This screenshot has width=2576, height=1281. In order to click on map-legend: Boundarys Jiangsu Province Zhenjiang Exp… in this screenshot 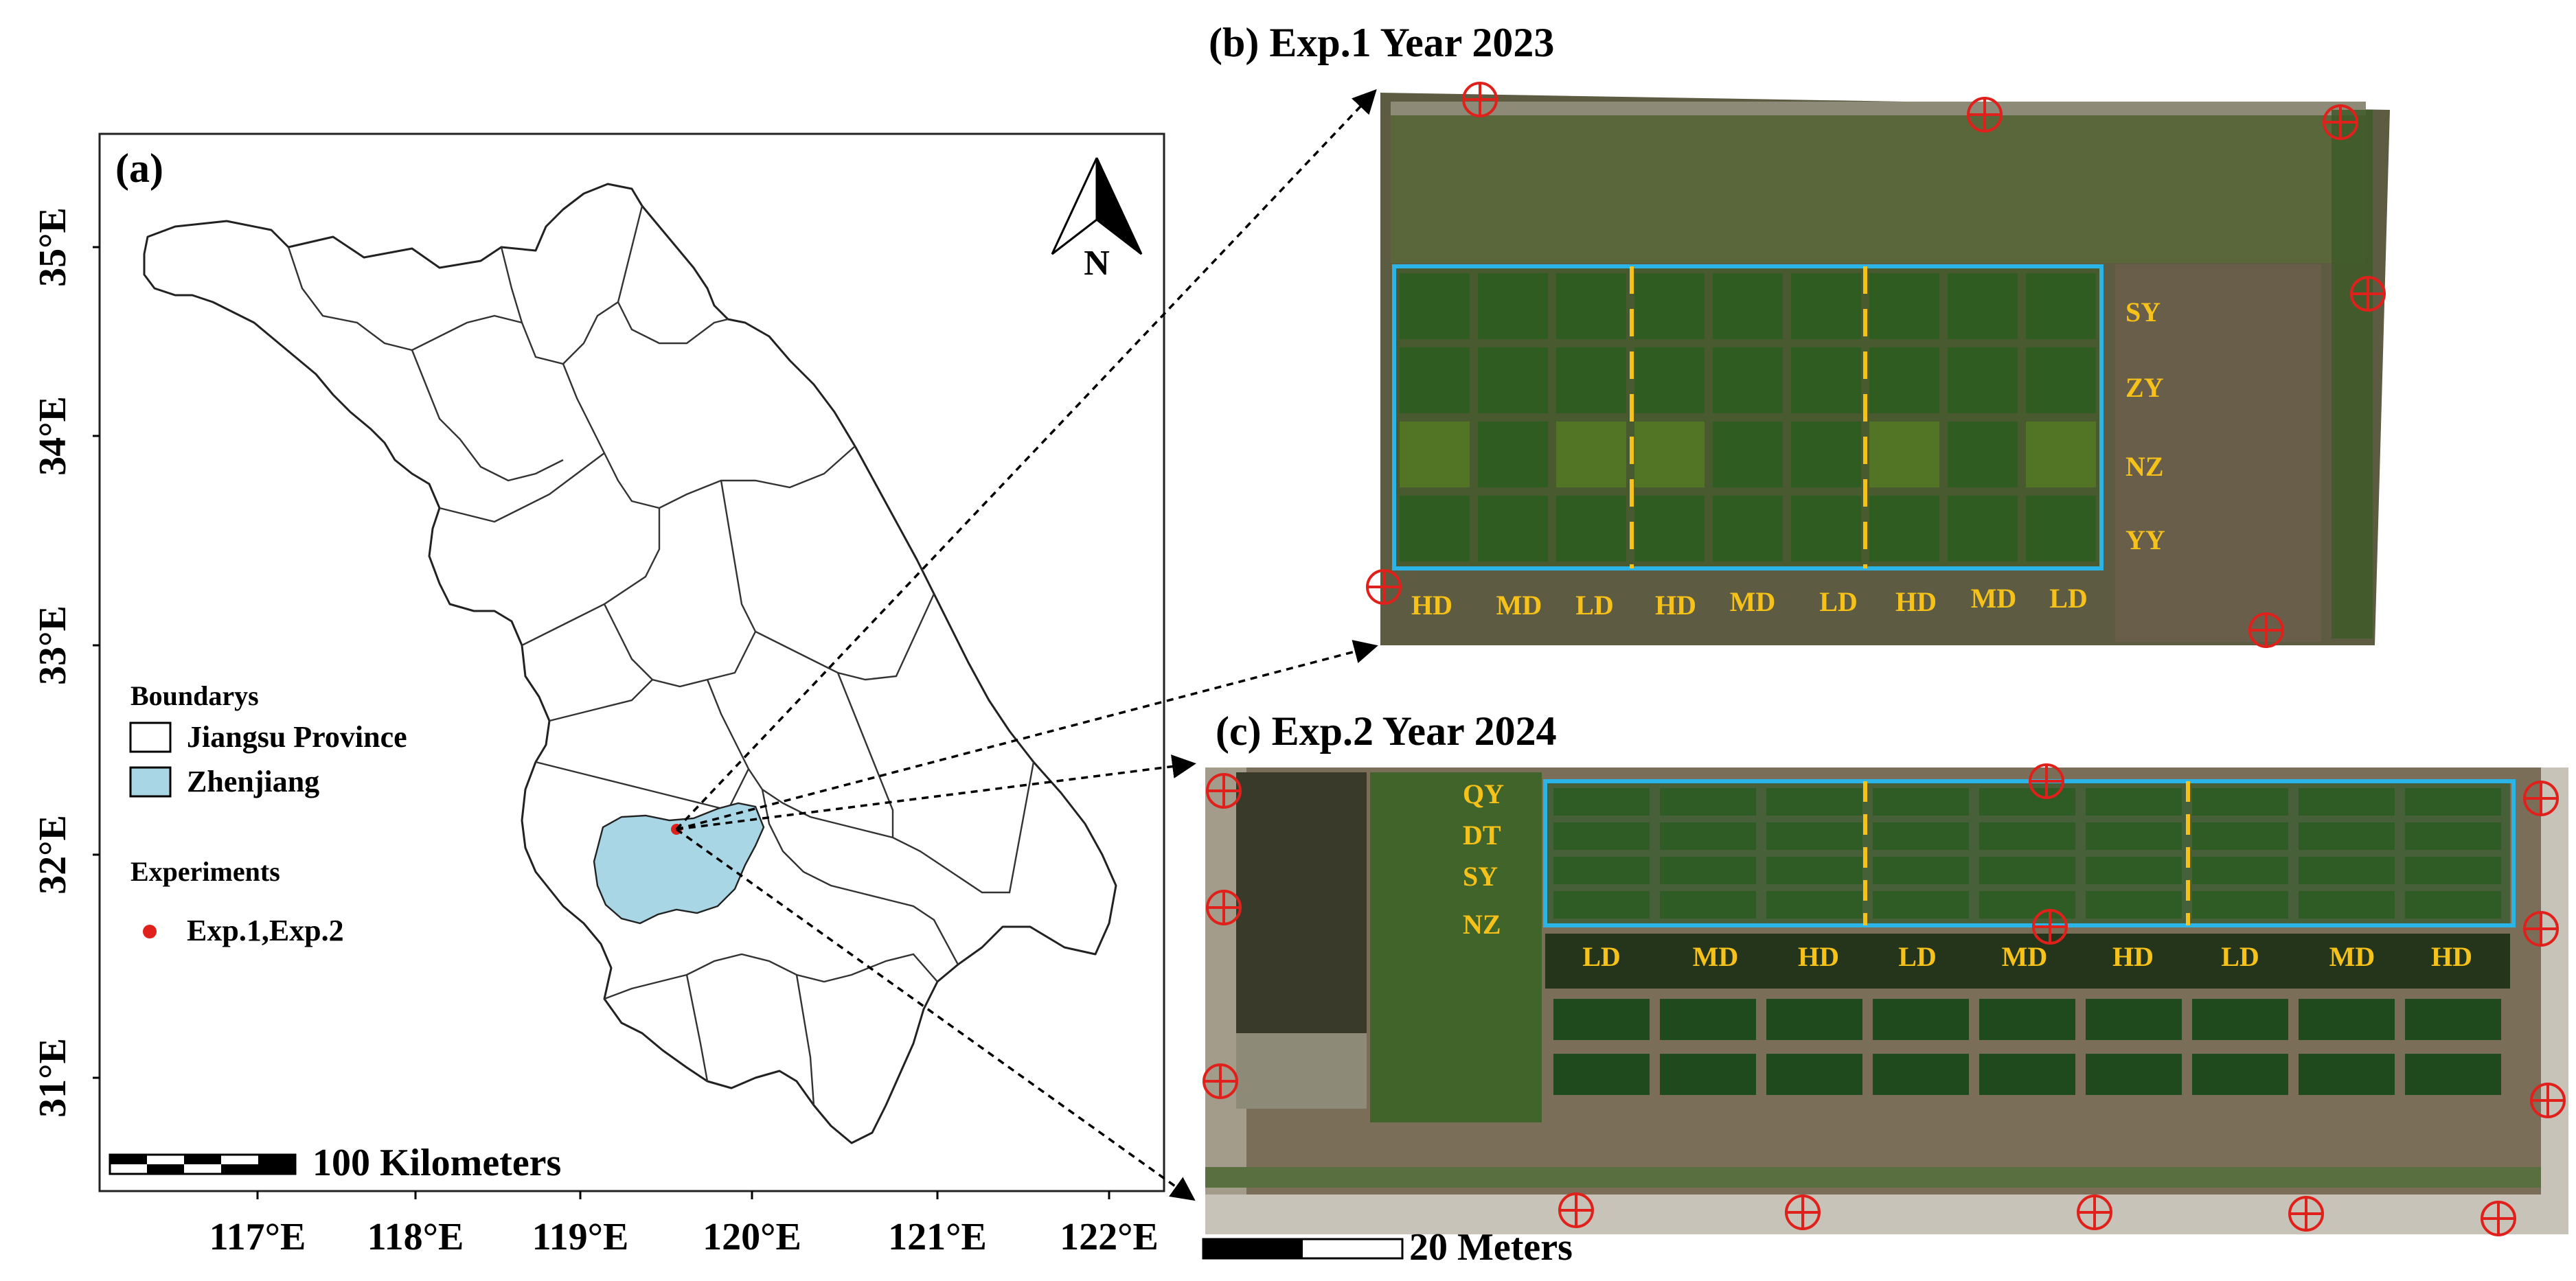, I will do `click(268, 814)`.